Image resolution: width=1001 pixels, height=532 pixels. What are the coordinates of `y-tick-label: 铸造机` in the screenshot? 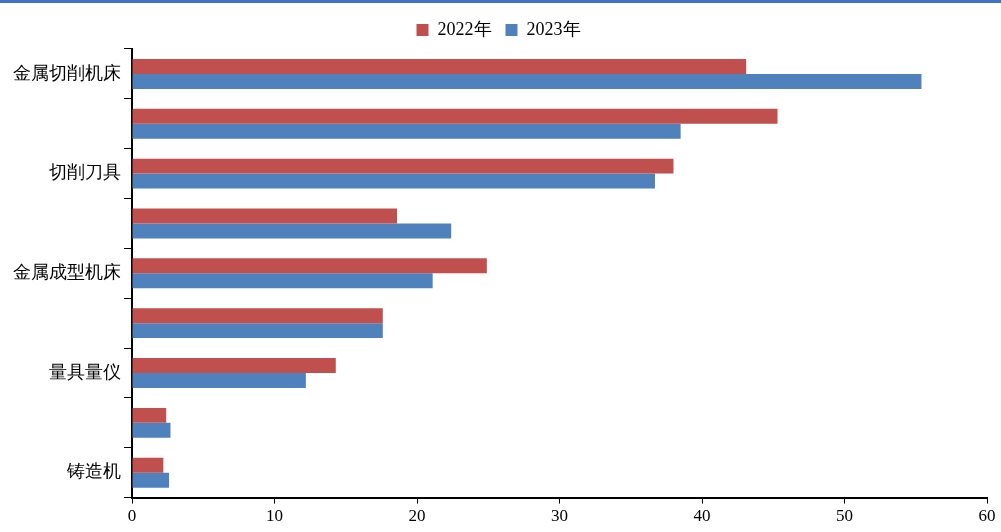 It's located at (93, 471).